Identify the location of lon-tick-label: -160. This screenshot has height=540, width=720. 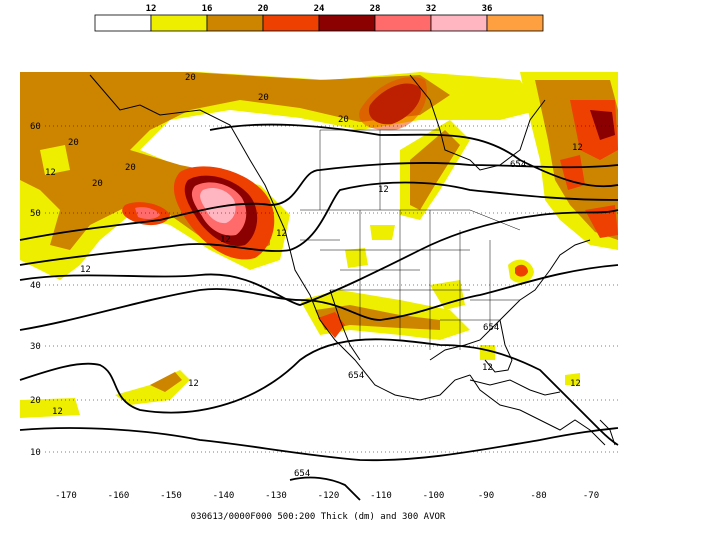
(119, 496).